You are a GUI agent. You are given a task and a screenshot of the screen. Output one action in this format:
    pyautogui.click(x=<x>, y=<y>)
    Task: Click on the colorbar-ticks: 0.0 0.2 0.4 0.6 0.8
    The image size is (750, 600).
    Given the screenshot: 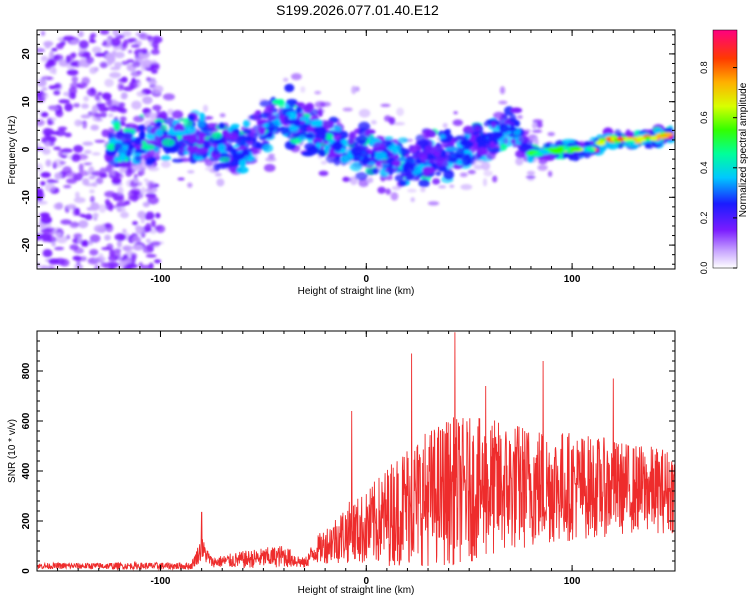 What is the action you would take?
    pyautogui.click(x=718, y=167)
    